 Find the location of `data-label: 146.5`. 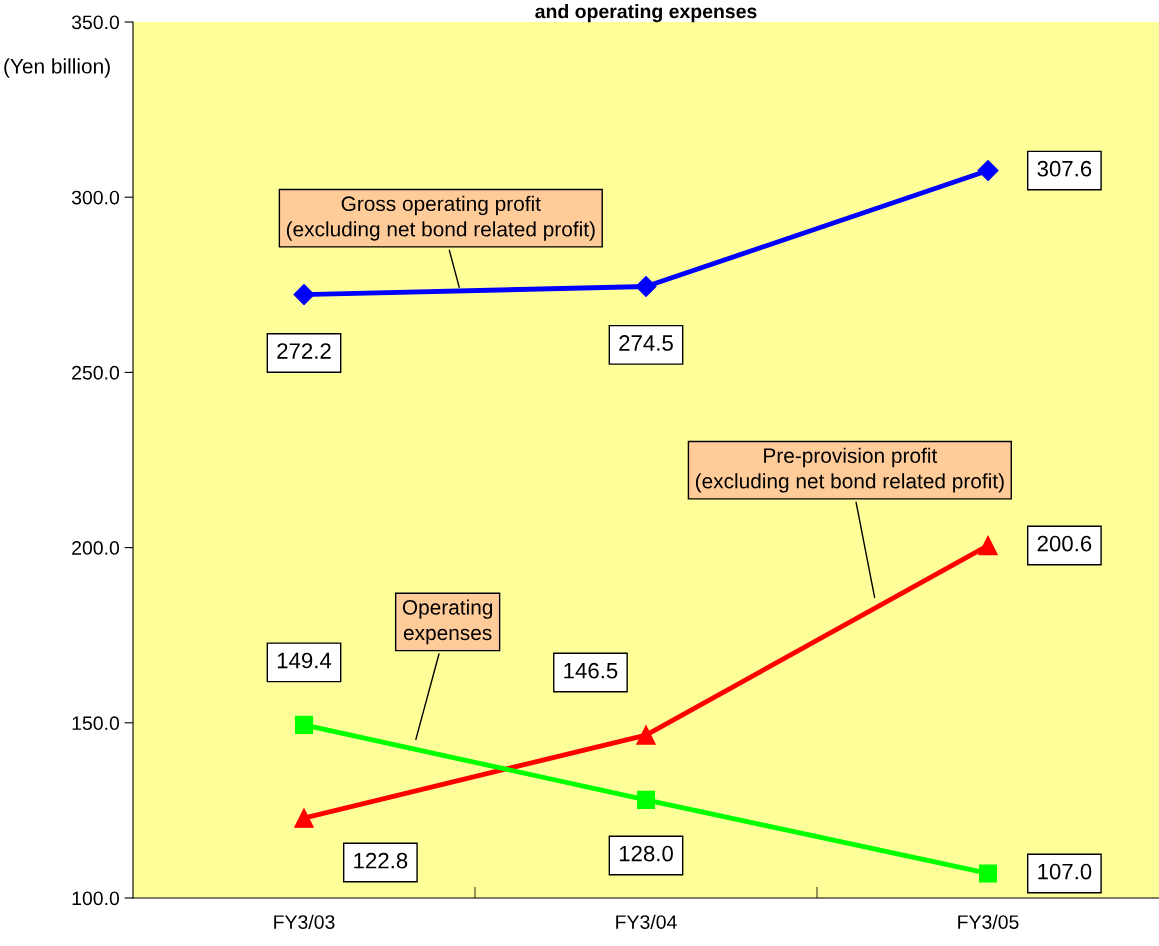

data-label: 146.5 is located at coordinates (591, 670).